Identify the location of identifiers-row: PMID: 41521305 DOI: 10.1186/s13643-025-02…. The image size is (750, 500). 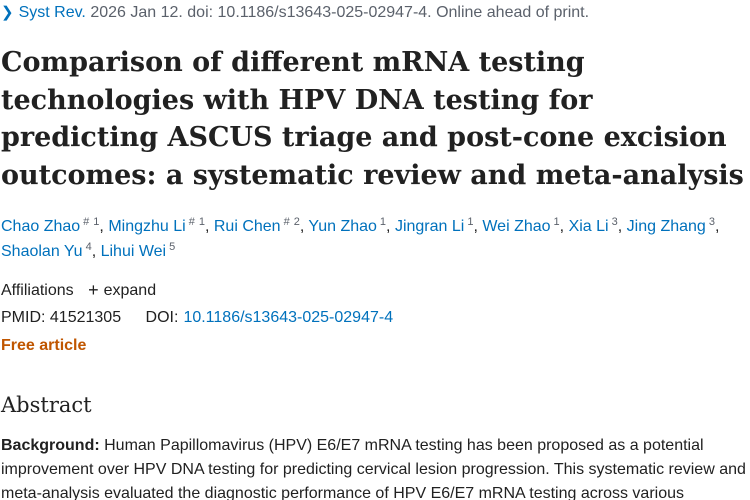
(197, 318).